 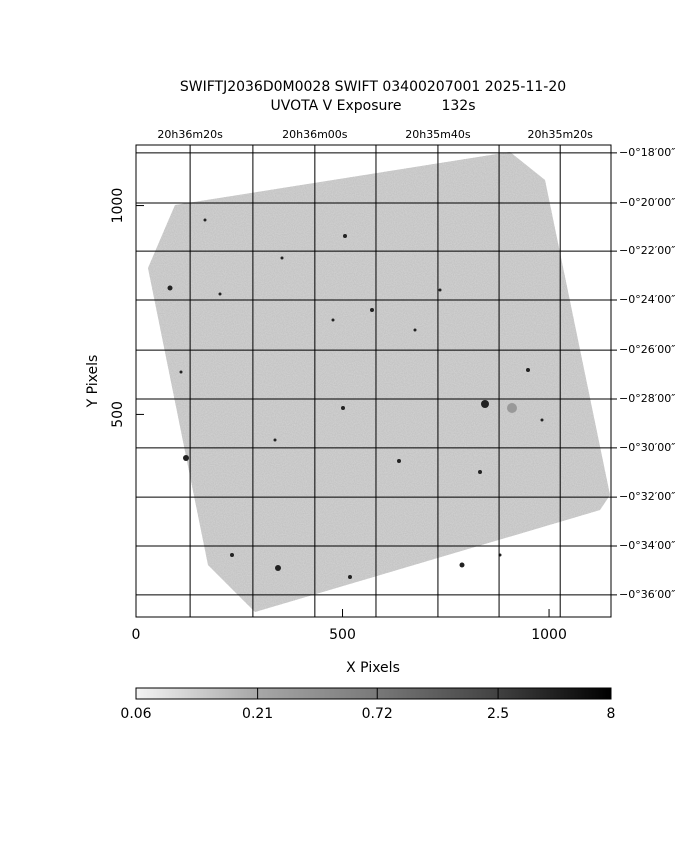 What do you see at coordinates (647, 447) in the screenshot?
I see `dec-tick-label: −0°30′00″` at bounding box center [647, 447].